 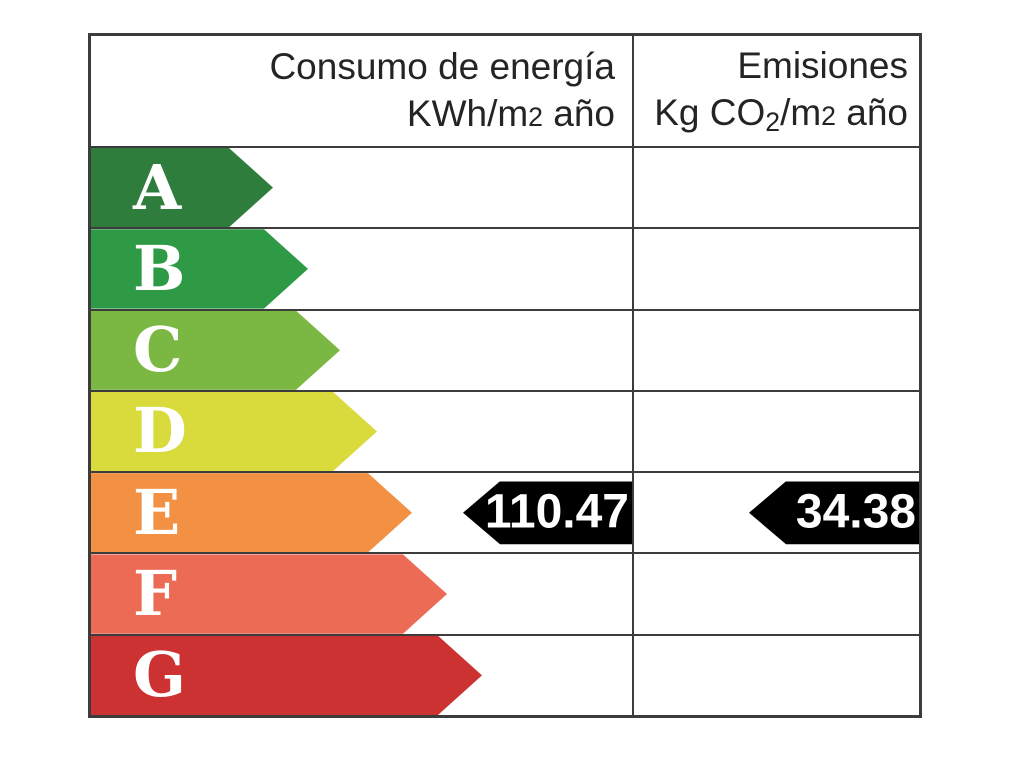 I want to click on rating-row-e: E 110.47 34.38, so click(x=505, y=514).